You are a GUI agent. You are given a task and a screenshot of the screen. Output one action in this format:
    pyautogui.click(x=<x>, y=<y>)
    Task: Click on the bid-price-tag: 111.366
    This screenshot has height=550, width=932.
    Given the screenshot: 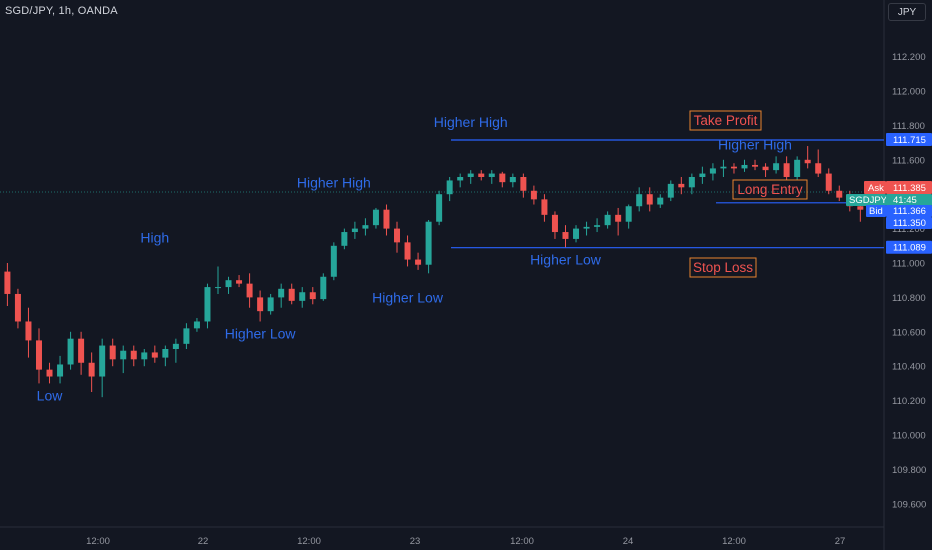 What is the action you would take?
    pyautogui.click(x=909, y=211)
    